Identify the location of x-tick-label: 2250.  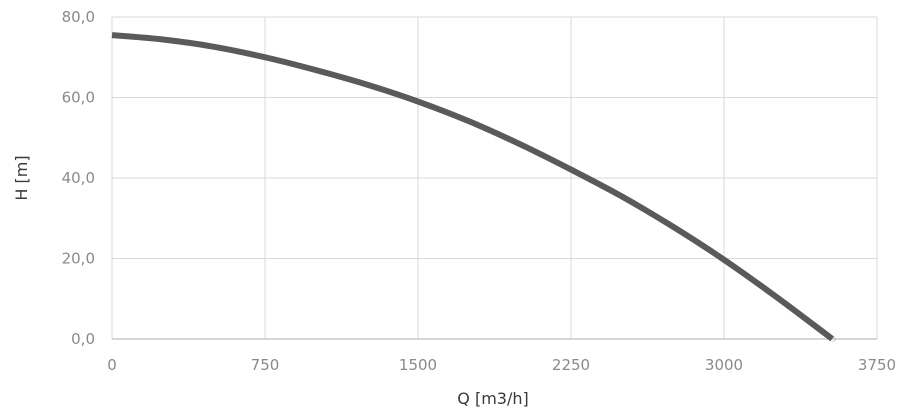
(571, 365).